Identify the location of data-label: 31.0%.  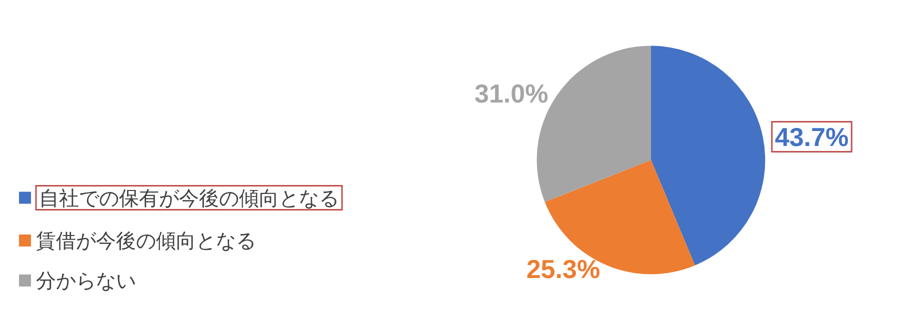
(511, 93).